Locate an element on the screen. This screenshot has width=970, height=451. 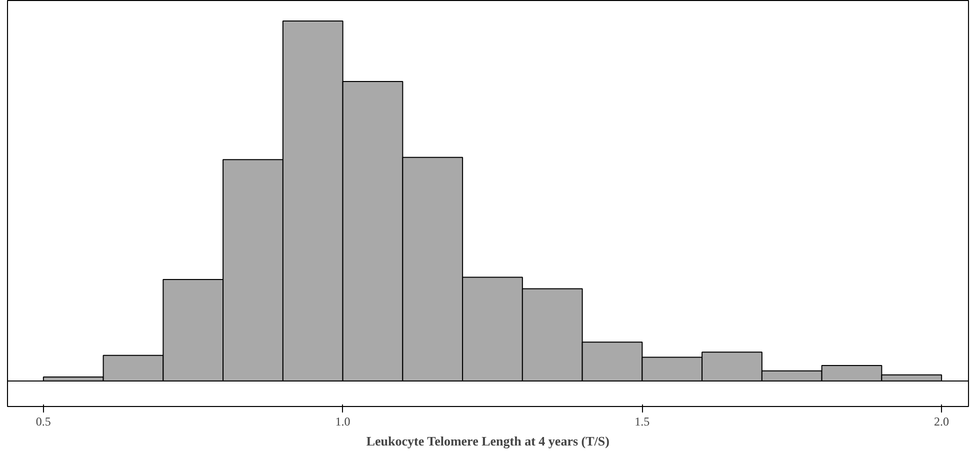
x-tick-label: 1.0 is located at coordinates (342, 421).